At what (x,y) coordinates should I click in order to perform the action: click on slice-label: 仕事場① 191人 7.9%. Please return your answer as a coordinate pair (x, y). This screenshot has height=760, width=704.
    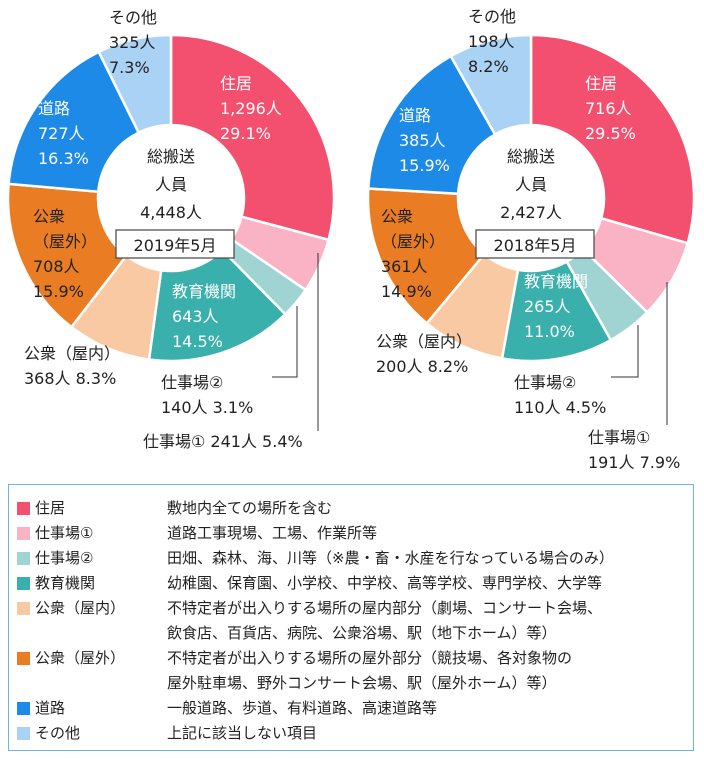
    Looking at the image, I should click on (634, 450).